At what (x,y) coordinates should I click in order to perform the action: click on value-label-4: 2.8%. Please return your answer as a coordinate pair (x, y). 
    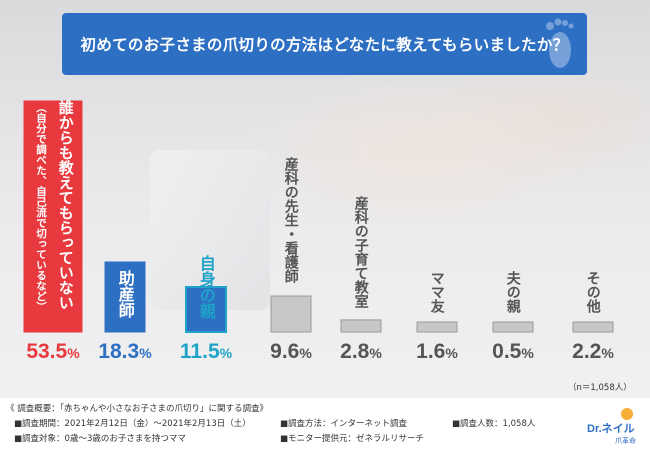
    Looking at the image, I should click on (361, 351).